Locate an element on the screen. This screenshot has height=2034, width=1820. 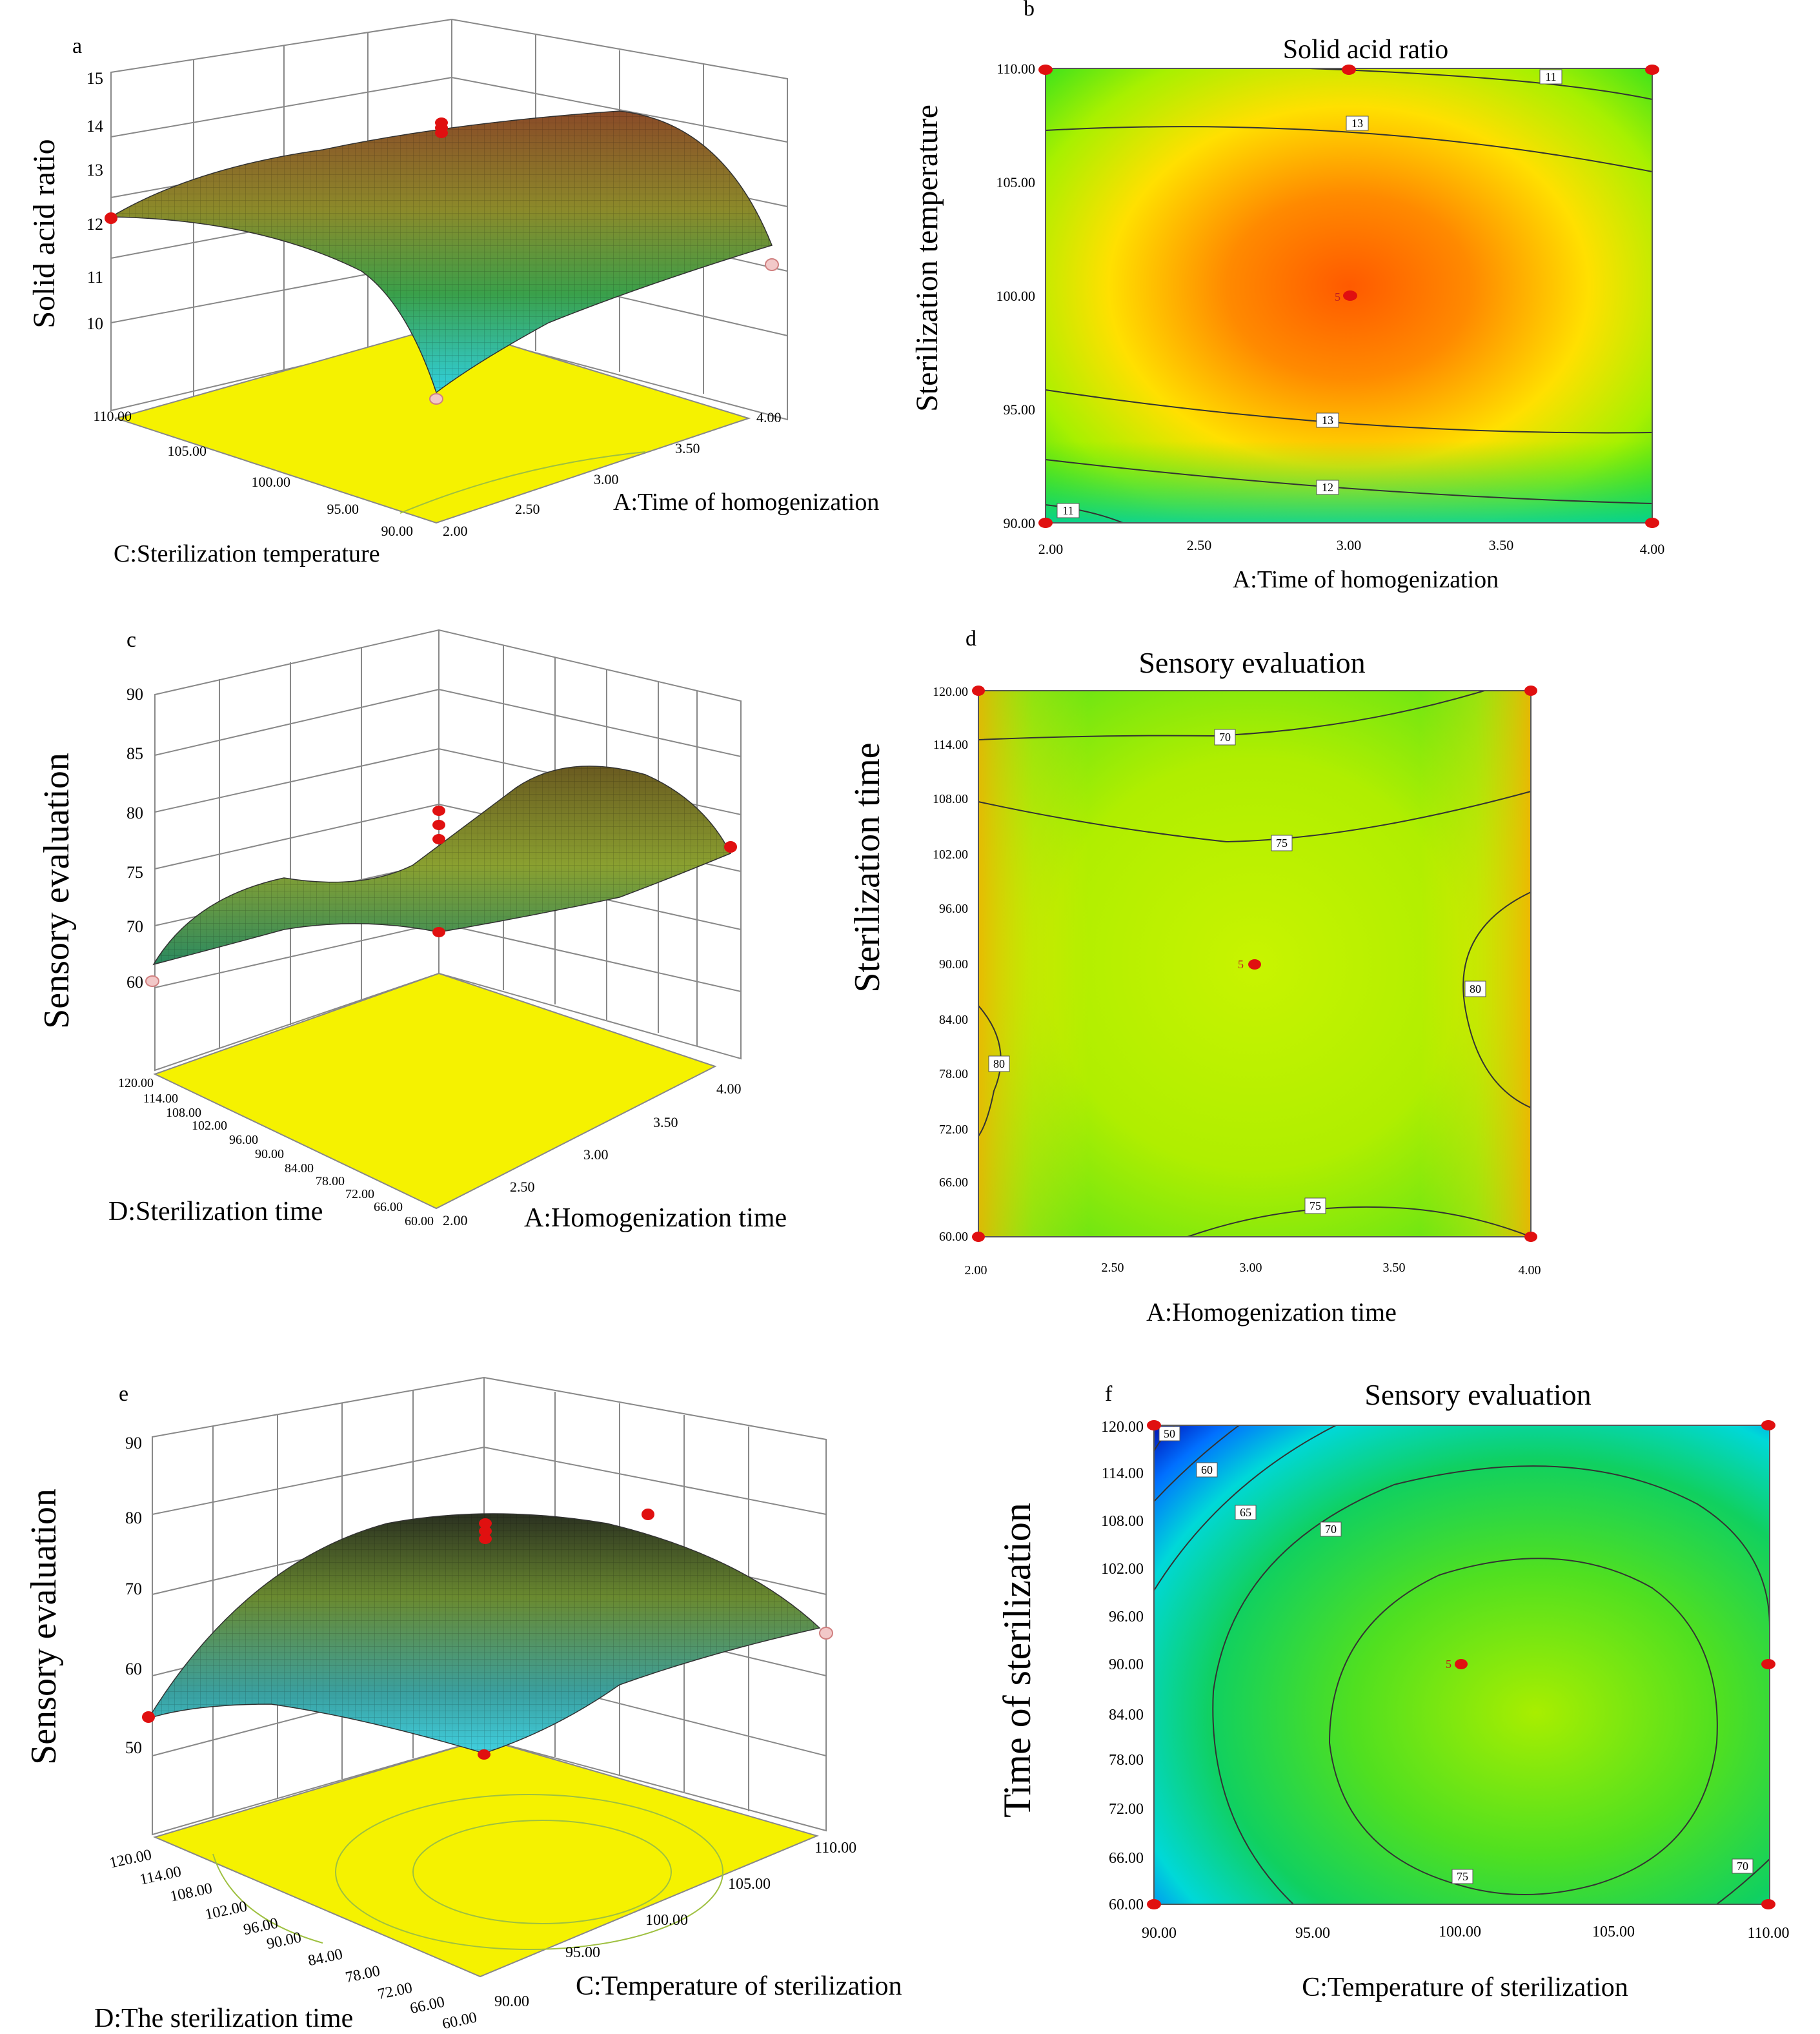
panel-b-contour-labels: 11 13 13 12 11 is located at coordinates (1310, 293).